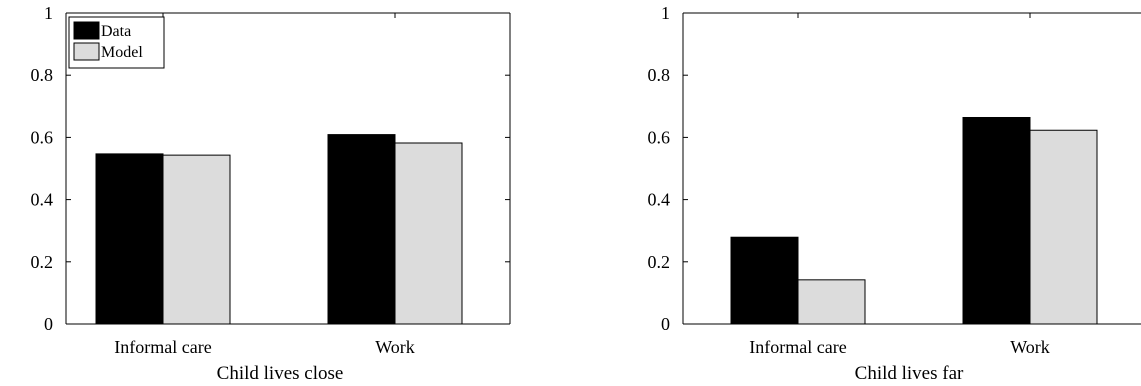 Image resolution: width=1141 pixels, height=386 pixels. I want to click on legend: Data Model, so click(116, 42).